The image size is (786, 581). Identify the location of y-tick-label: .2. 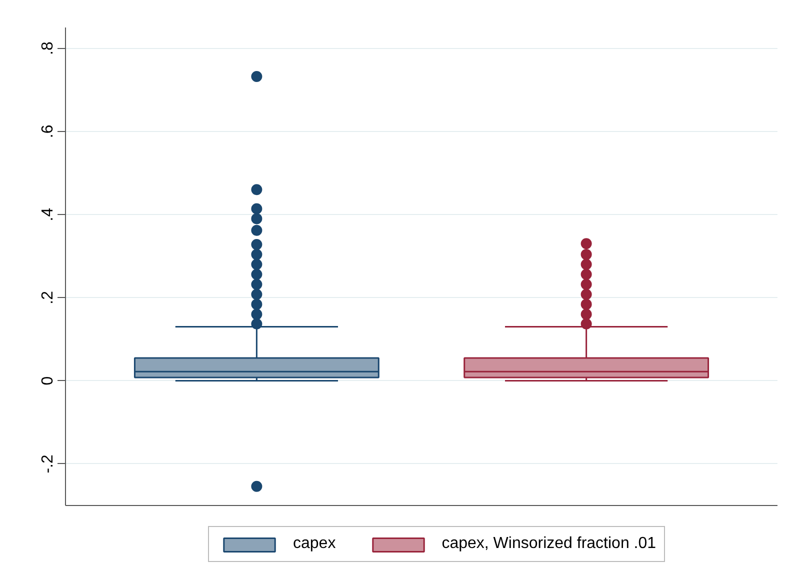
(48, 297).